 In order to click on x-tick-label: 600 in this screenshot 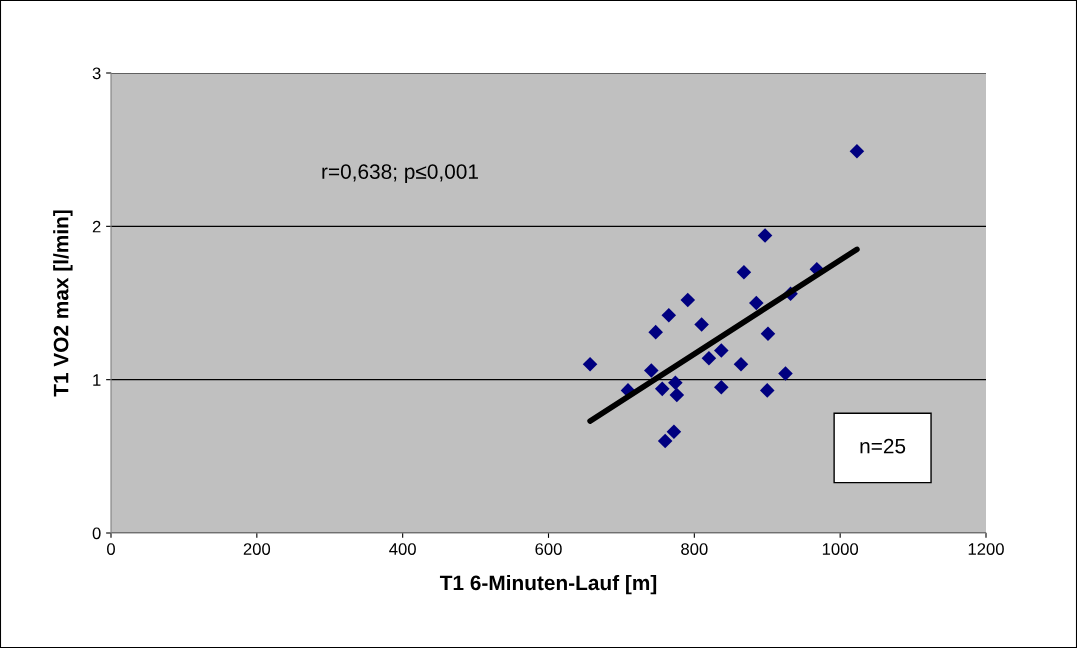, I will do `click(548, 549)`.